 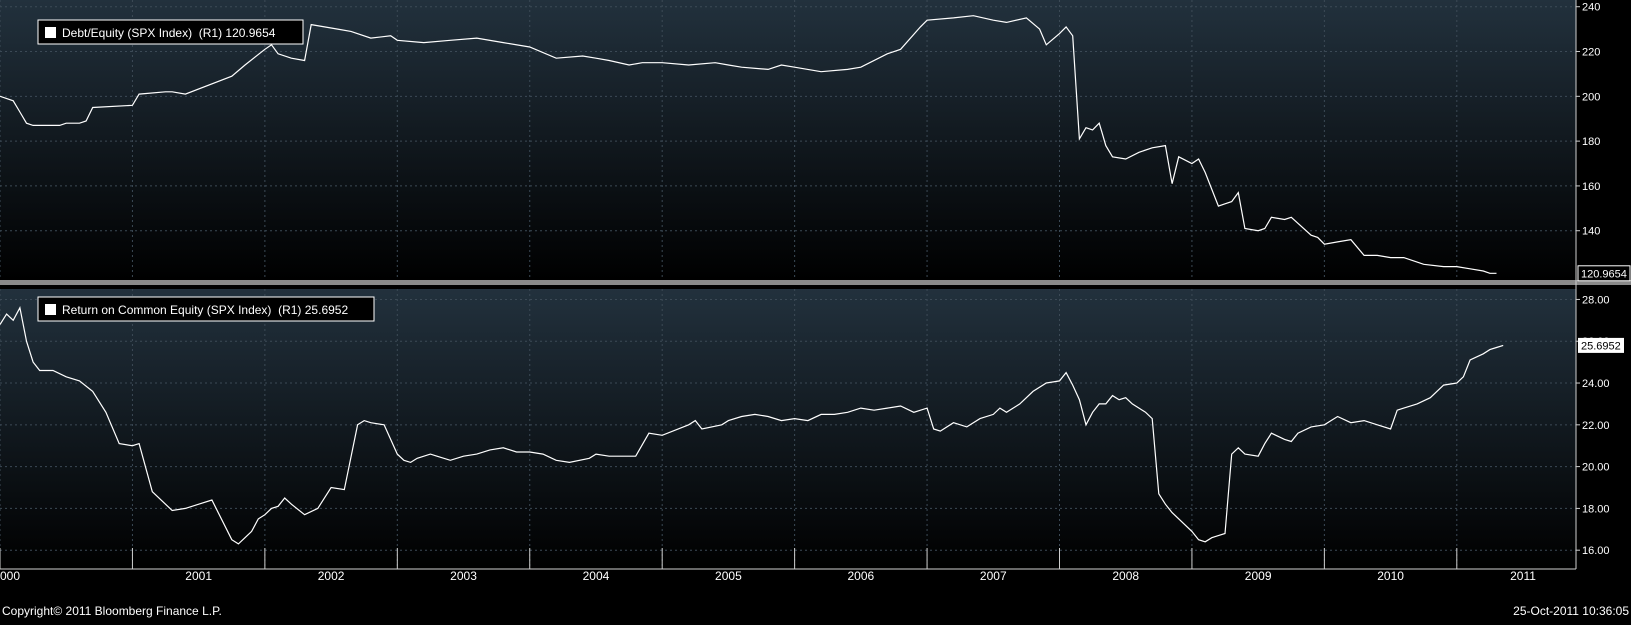 I want to click on debt-equity-last-value-tag: 120.9654, so click(x=1604, y=273).